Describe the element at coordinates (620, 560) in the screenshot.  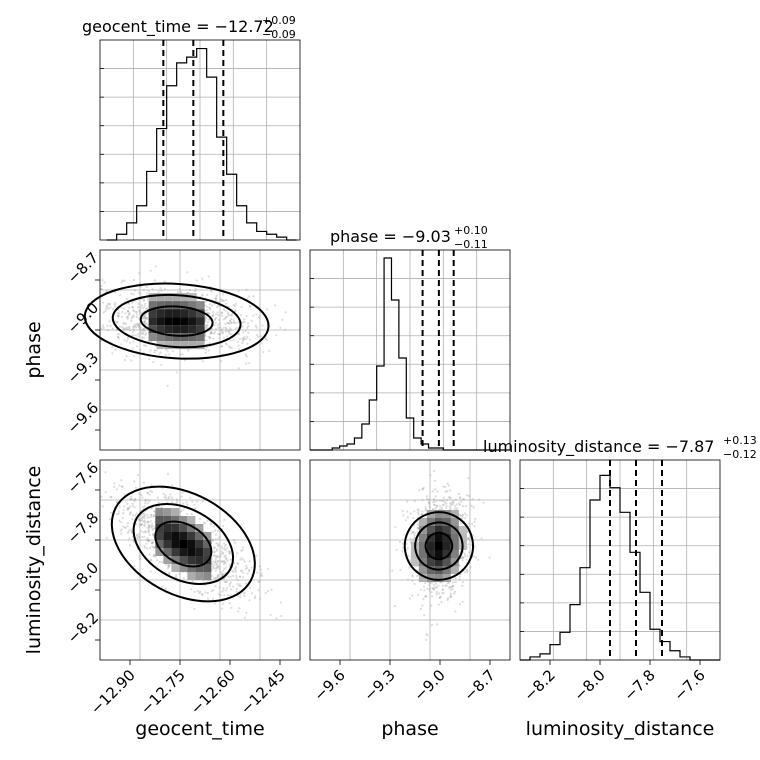
I see `hist-lumdist-frame` at that location.